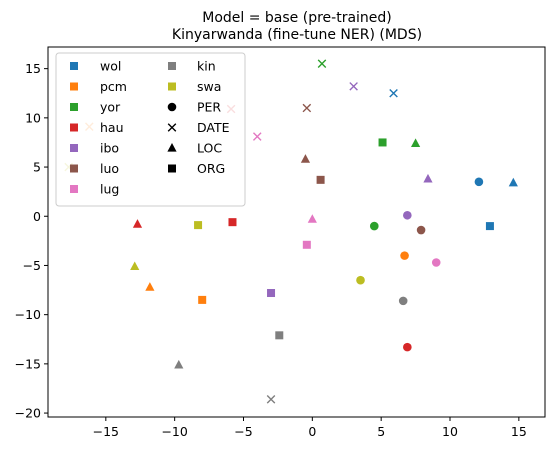  Describe the element at coordinates (172, 147) in the screenshot. I see `legend-marker-loc` at that location.